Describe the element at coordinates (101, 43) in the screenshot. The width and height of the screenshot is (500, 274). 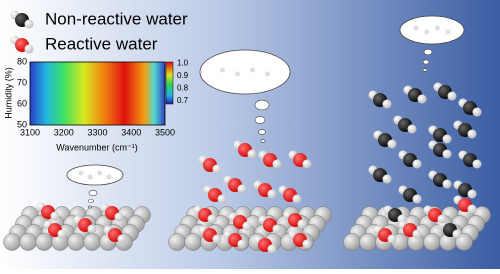
I see `legend-label: Reactive water` at that location.